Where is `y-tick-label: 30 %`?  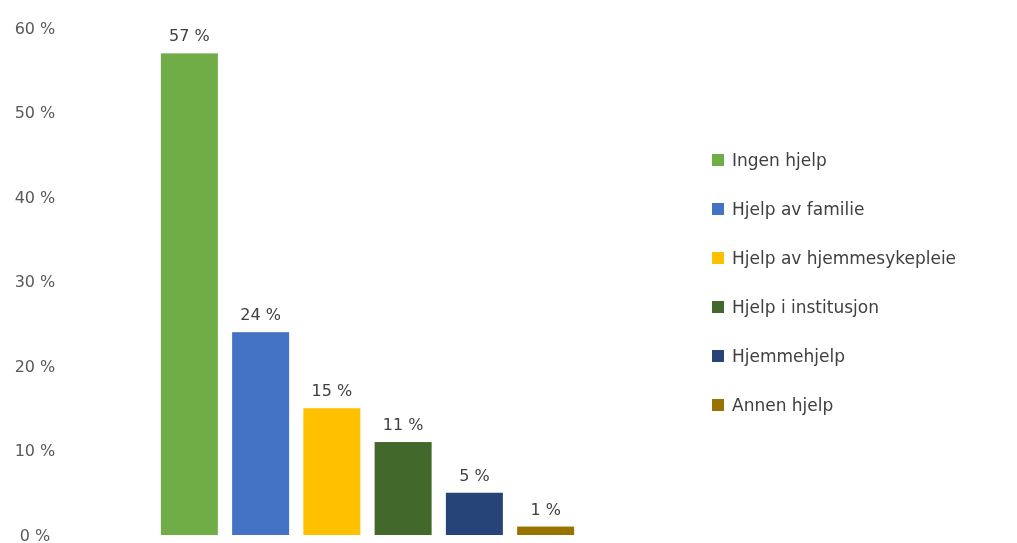 y-tick-label: 30 % is located at coordinates (35, 282).